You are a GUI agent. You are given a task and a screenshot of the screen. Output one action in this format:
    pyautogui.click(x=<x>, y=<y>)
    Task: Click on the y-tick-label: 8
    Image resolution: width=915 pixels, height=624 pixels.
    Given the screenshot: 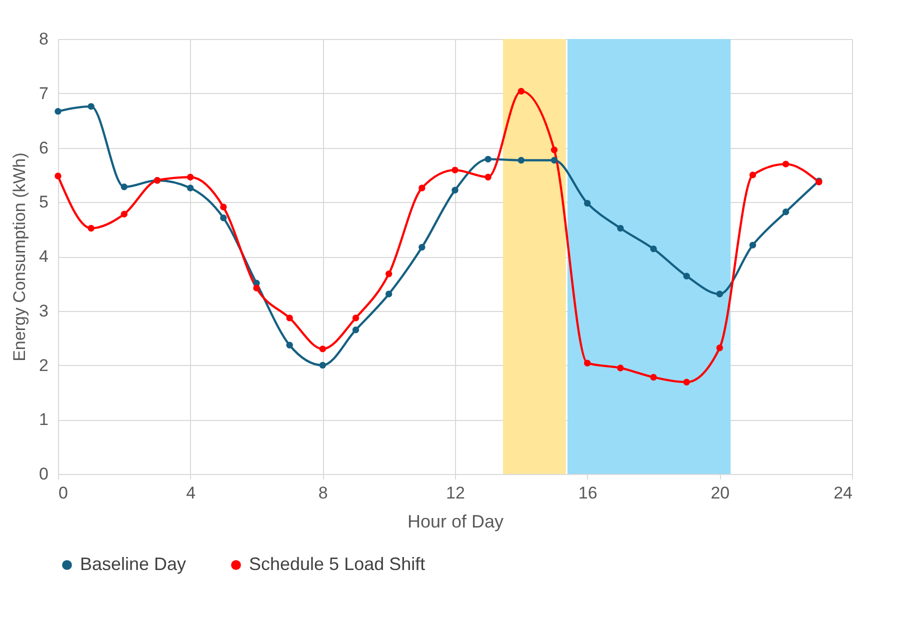 What is the action you would take?
    pyautogui.click(x=43, y=39)
    